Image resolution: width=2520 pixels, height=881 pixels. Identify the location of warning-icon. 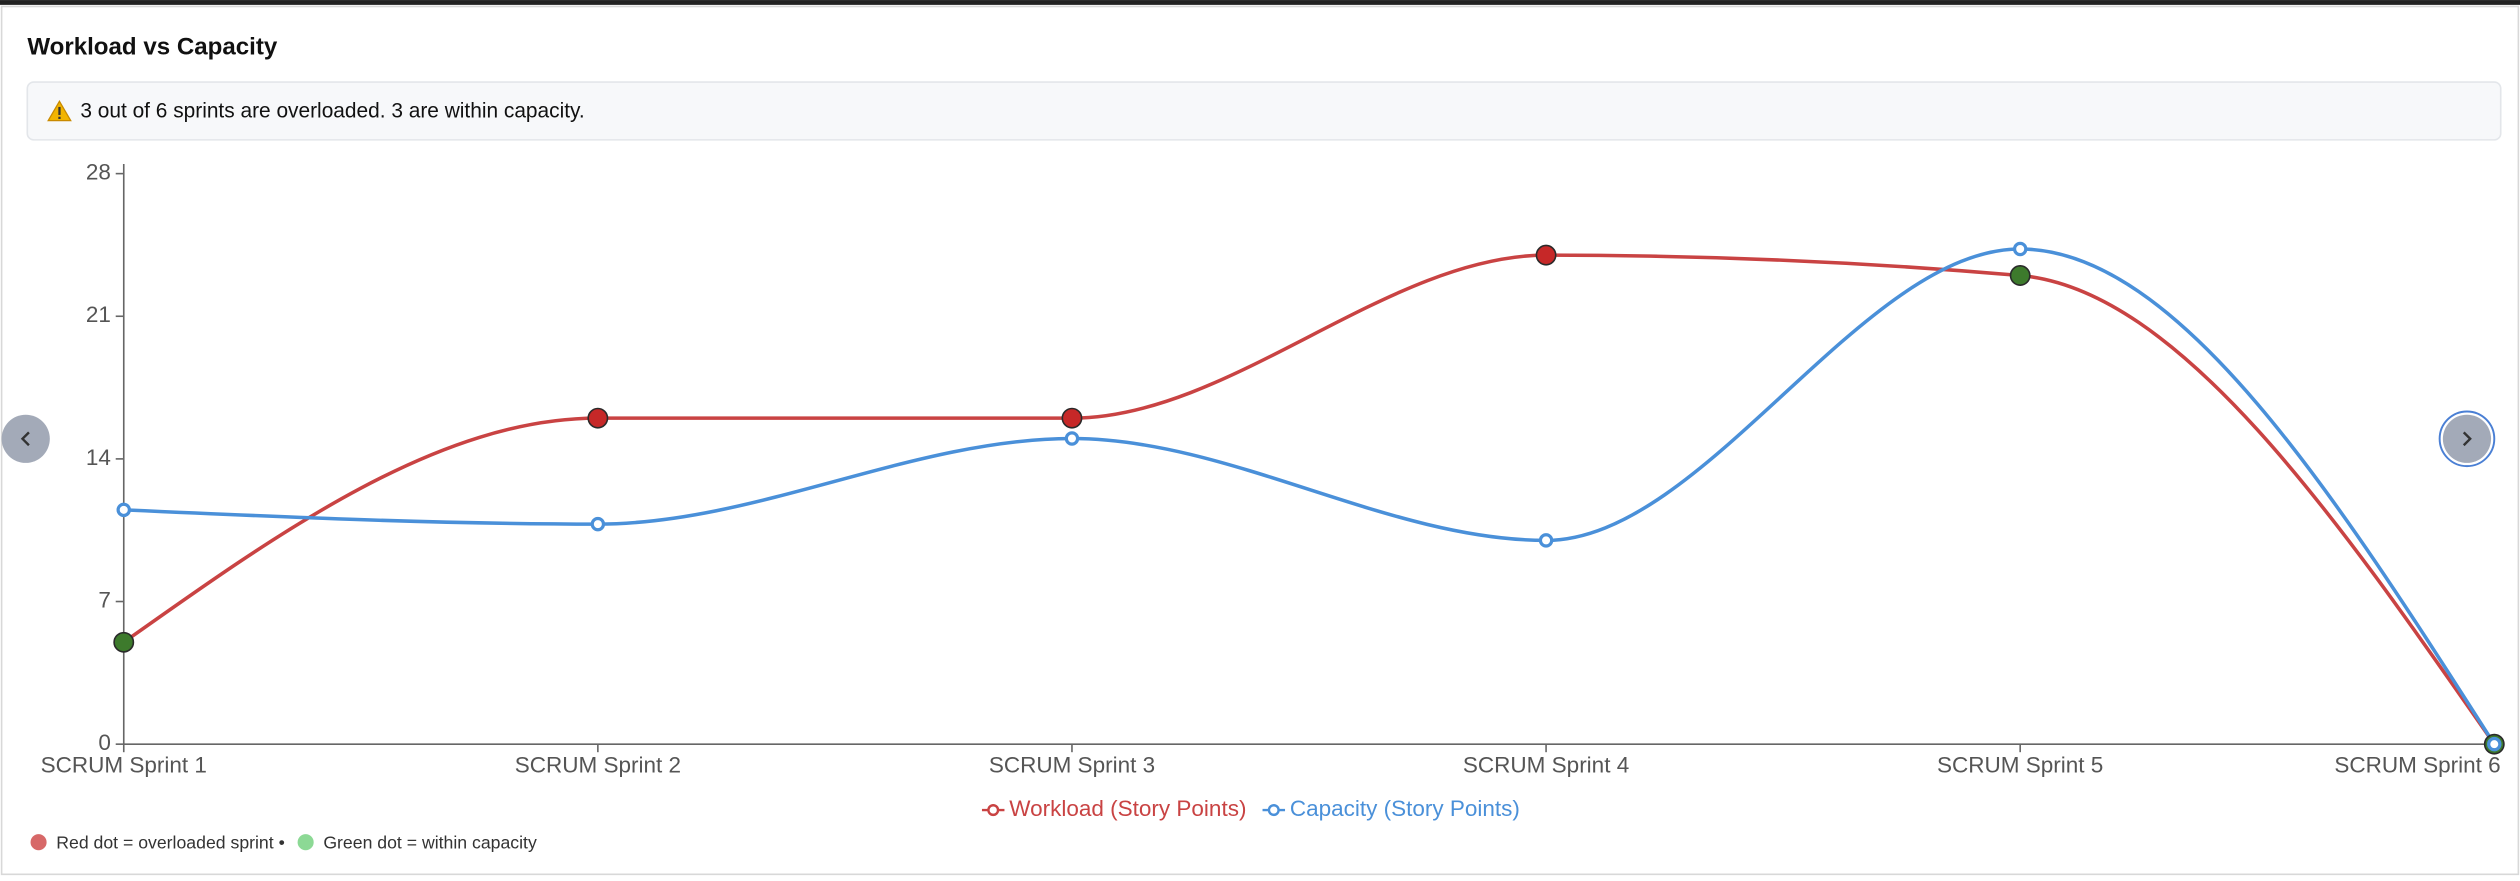
(59, 111).